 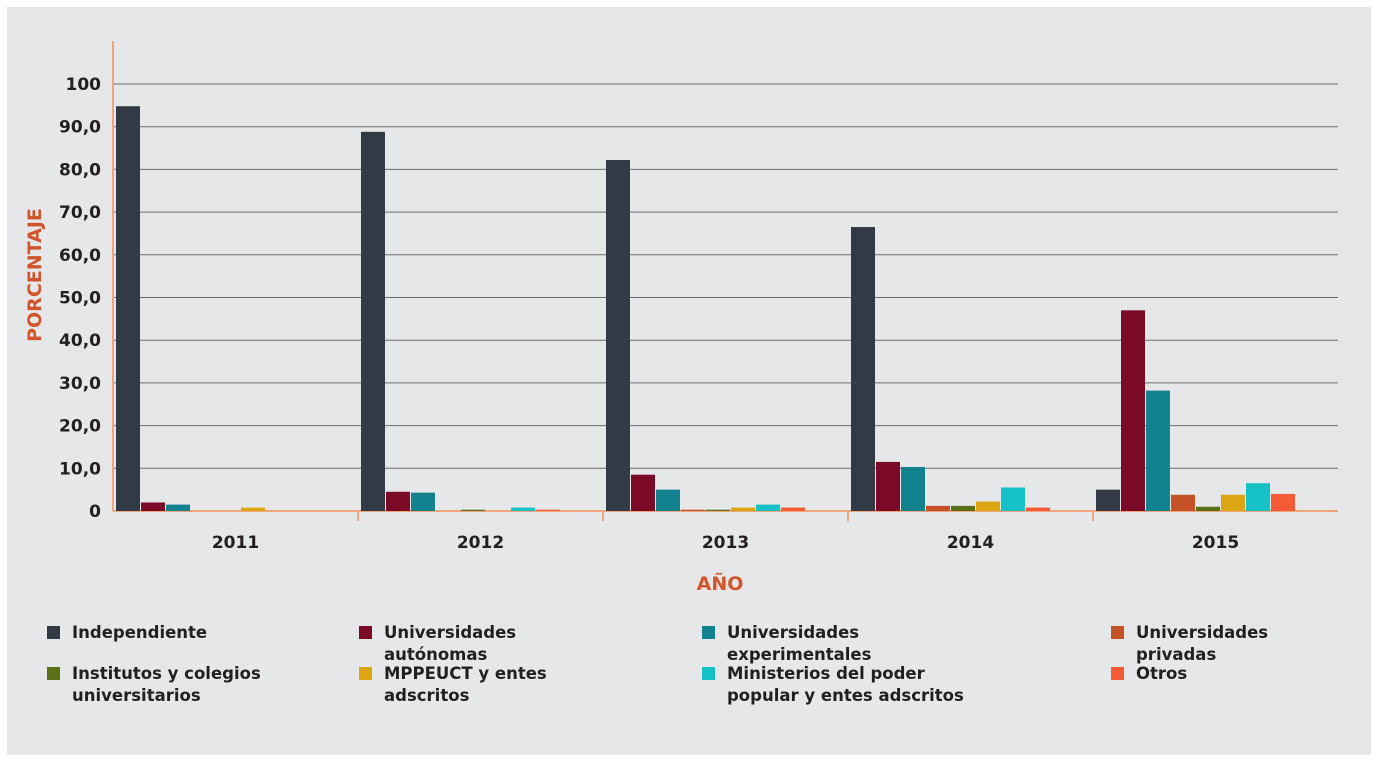 What do you see at coordinates (480, 543) in the screenshot?
I see `x-tick-label: 2012` at bounding box center [480, 543].